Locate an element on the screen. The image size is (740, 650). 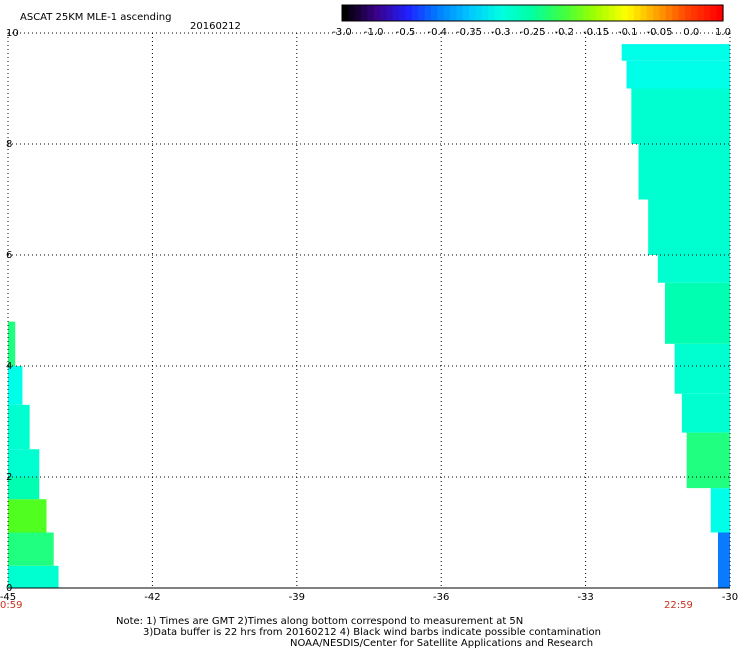
colorbar-label: -0.05 is located at coordinates (660, 32).